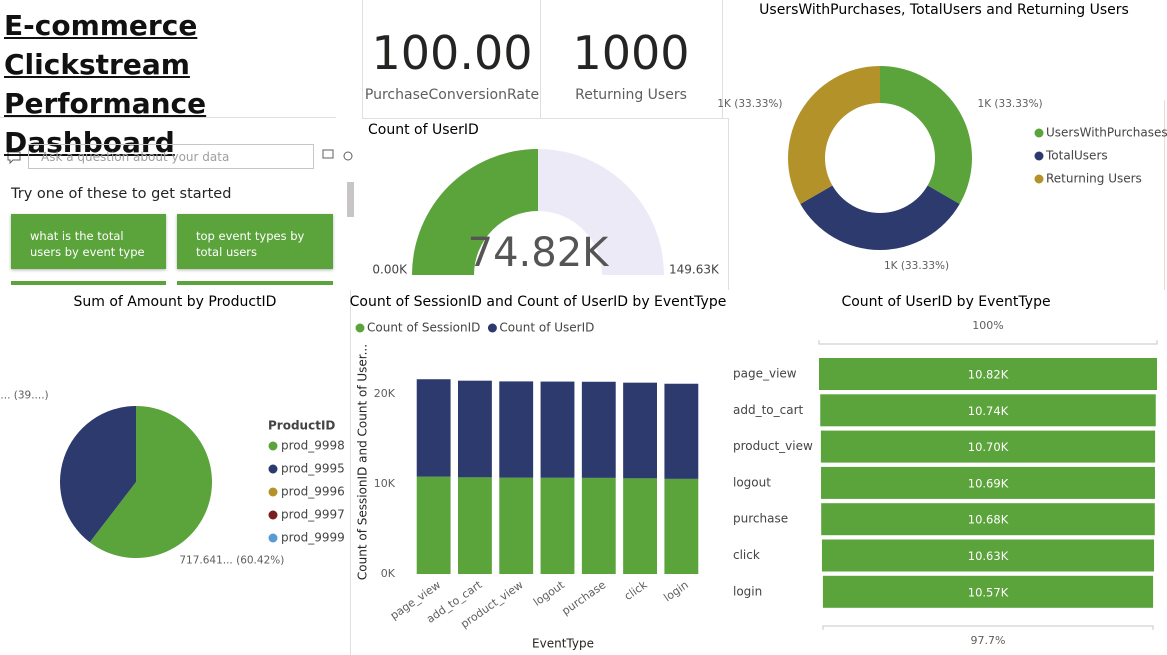 The height and width of the screenshot is (655, 1167). Describe the element at coordinates (388, 573) in the screenshot. I see `y-tick-label: 0K` at that location.